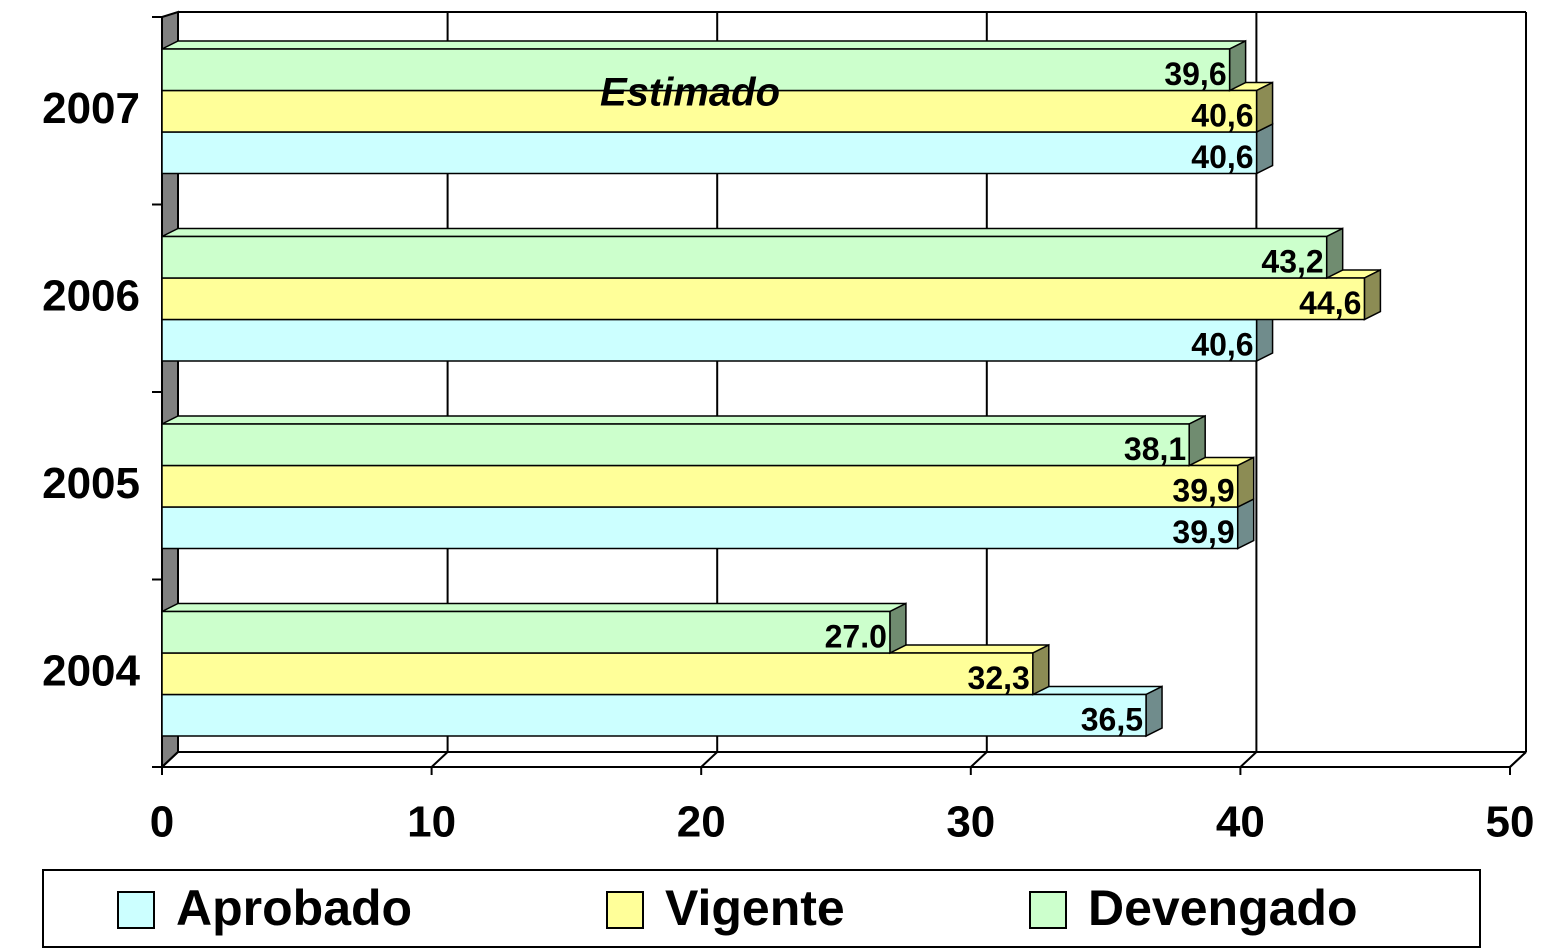  I want to click on legend-box, so click(761, 908).